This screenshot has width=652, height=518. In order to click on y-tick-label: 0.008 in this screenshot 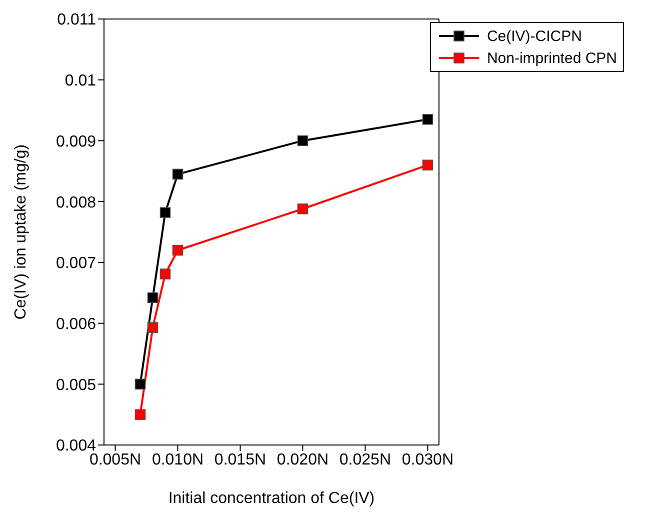, I will do `click(76, 203)`.